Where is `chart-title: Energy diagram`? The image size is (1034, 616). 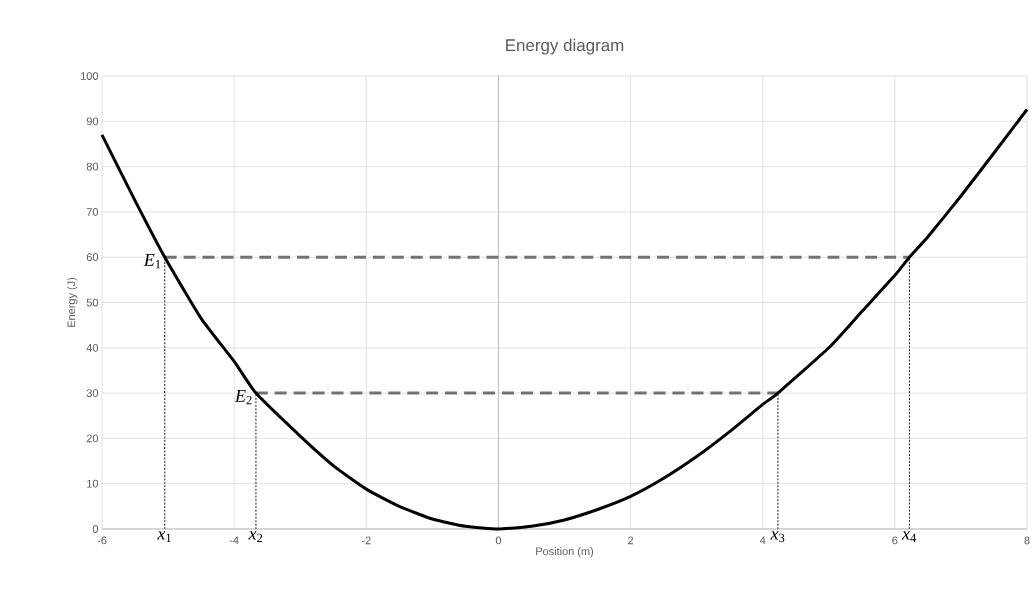
chart-title: Energy diagram is located at coordinates (565, 46).